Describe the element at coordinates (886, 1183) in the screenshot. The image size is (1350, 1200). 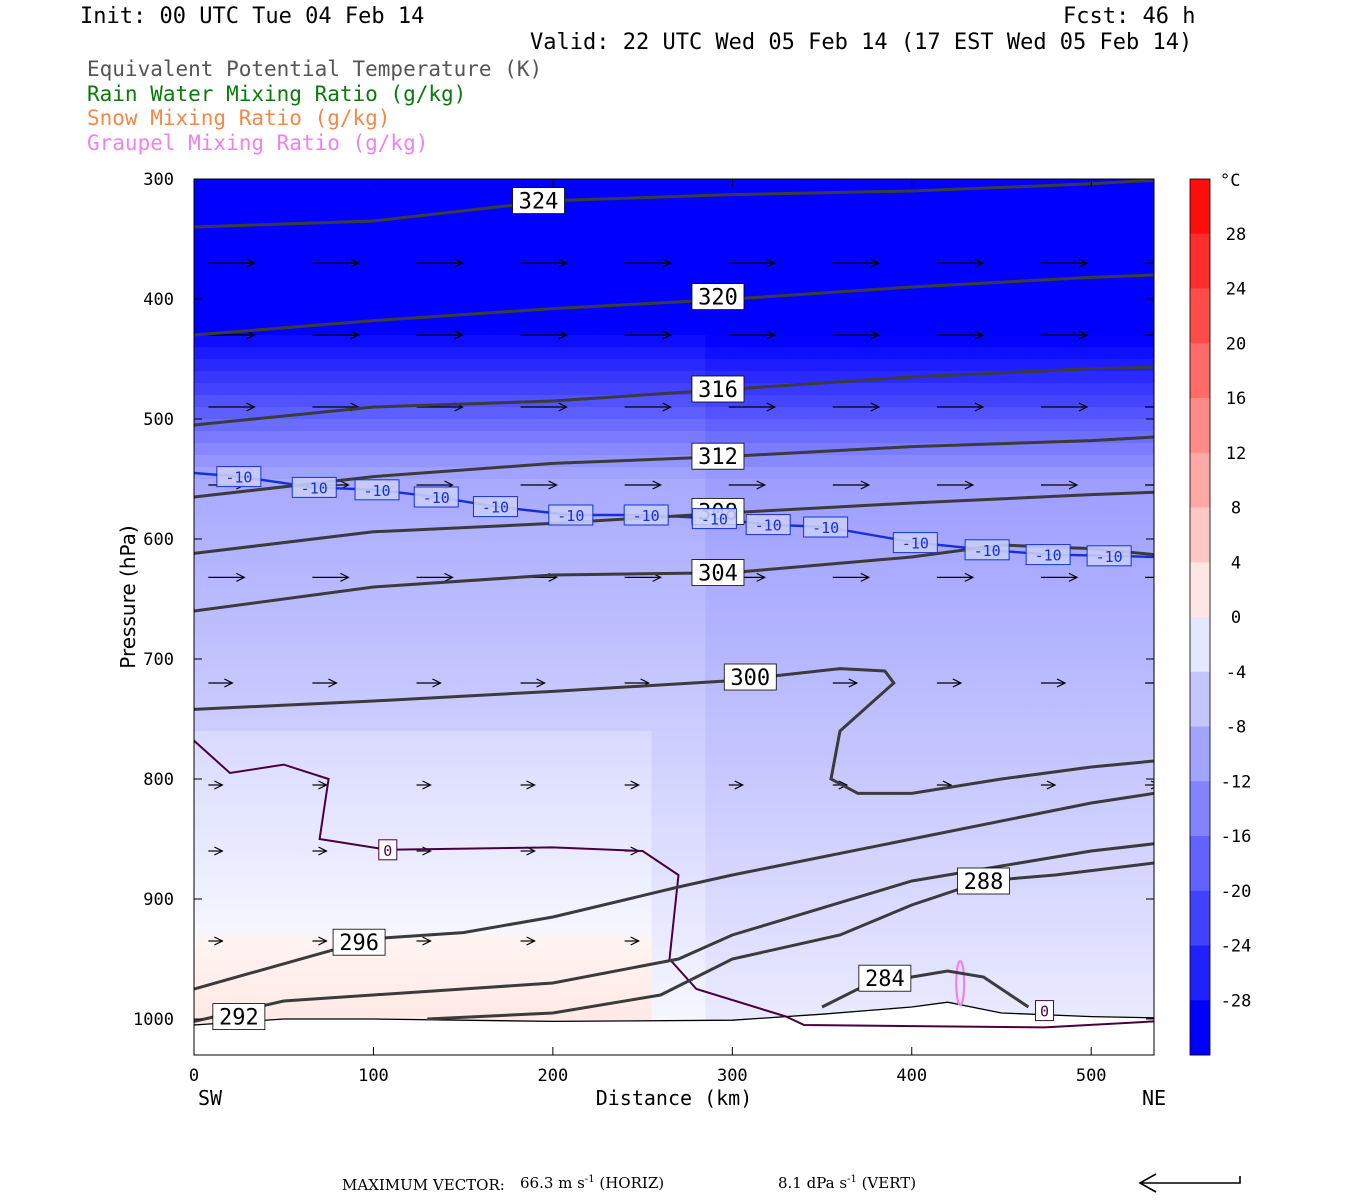
I see `vert-tag: (VERT)` at that location.